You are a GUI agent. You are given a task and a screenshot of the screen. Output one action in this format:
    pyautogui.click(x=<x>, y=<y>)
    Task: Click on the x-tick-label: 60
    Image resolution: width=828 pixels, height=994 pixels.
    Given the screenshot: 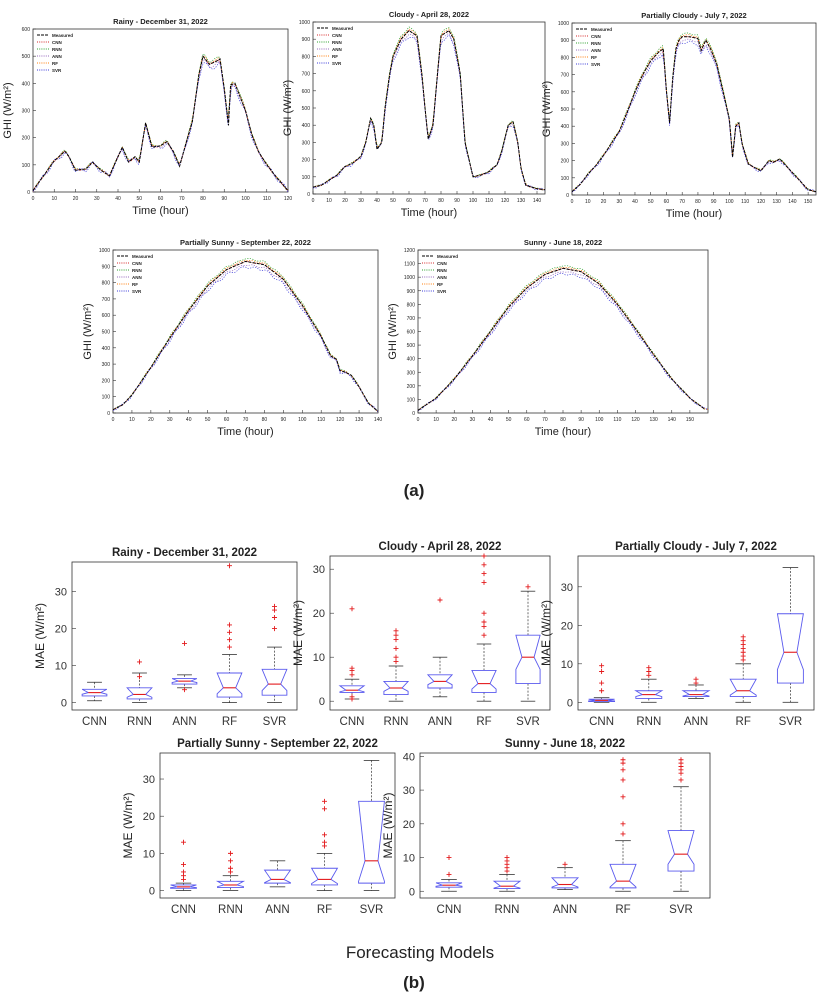 What is the action you would take?
    pyautogui.click(x=667, y=202)
    